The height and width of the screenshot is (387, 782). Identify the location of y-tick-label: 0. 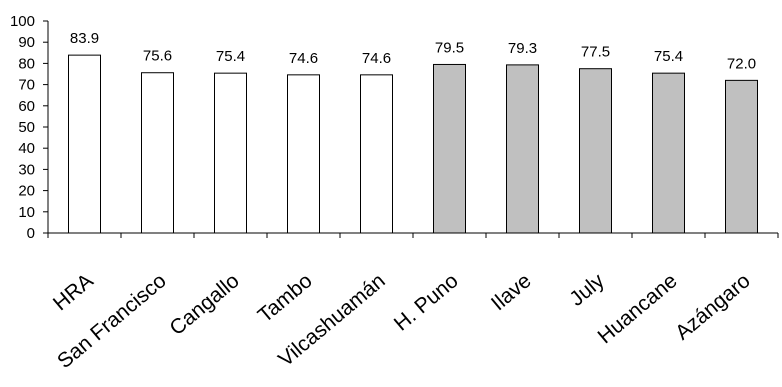
(31, 233).